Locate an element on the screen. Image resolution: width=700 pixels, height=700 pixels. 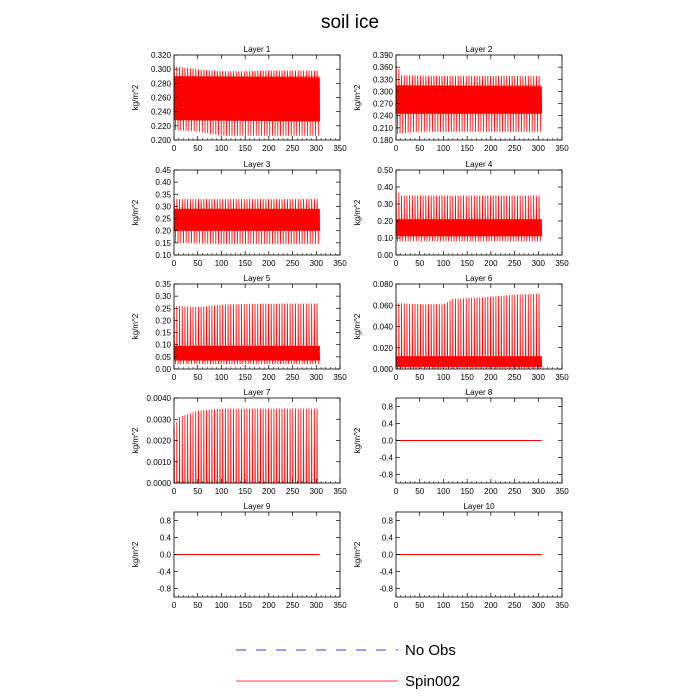
layer-3-xtick-label: 100 is located at coordinates (222, 263).